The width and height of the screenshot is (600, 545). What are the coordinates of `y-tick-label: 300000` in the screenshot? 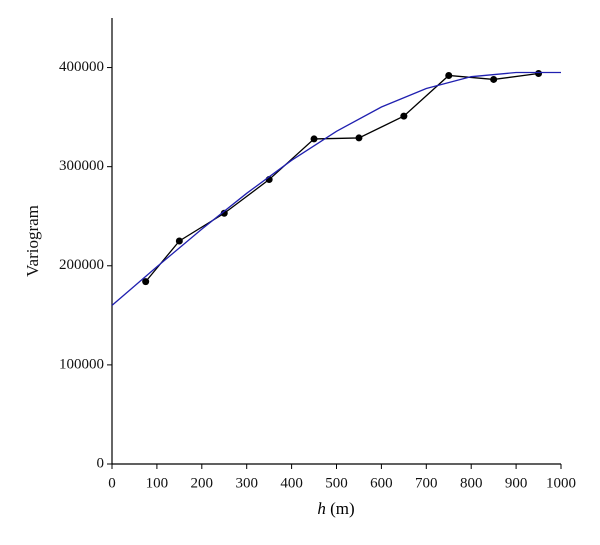 It's located at (81, 166).